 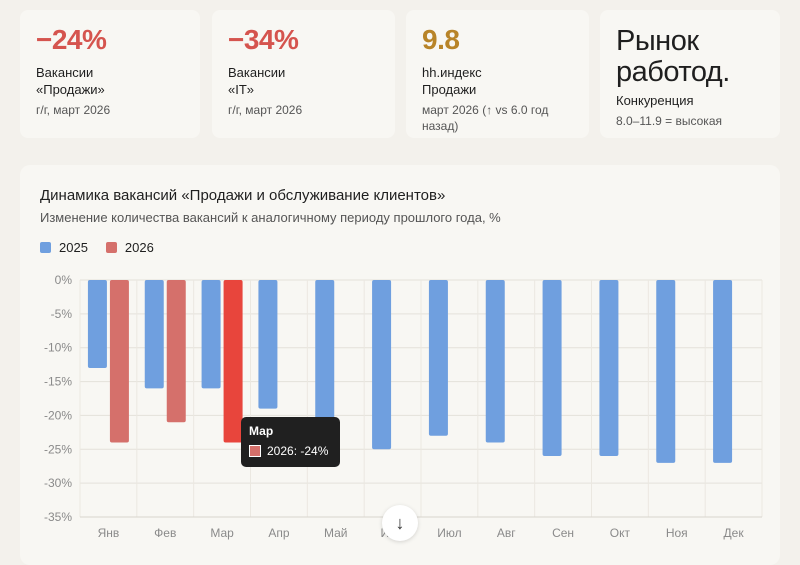 I want to click on x-tick-label: Фев, so click(x=165, y=533).